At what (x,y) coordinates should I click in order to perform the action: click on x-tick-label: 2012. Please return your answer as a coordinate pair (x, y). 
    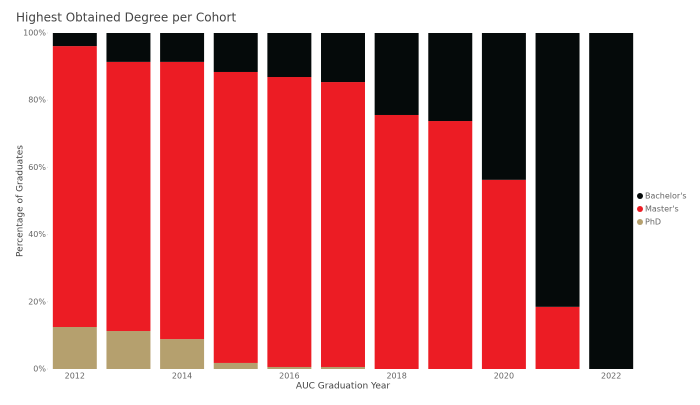
    Looking at the image, I should click on (75, 376).